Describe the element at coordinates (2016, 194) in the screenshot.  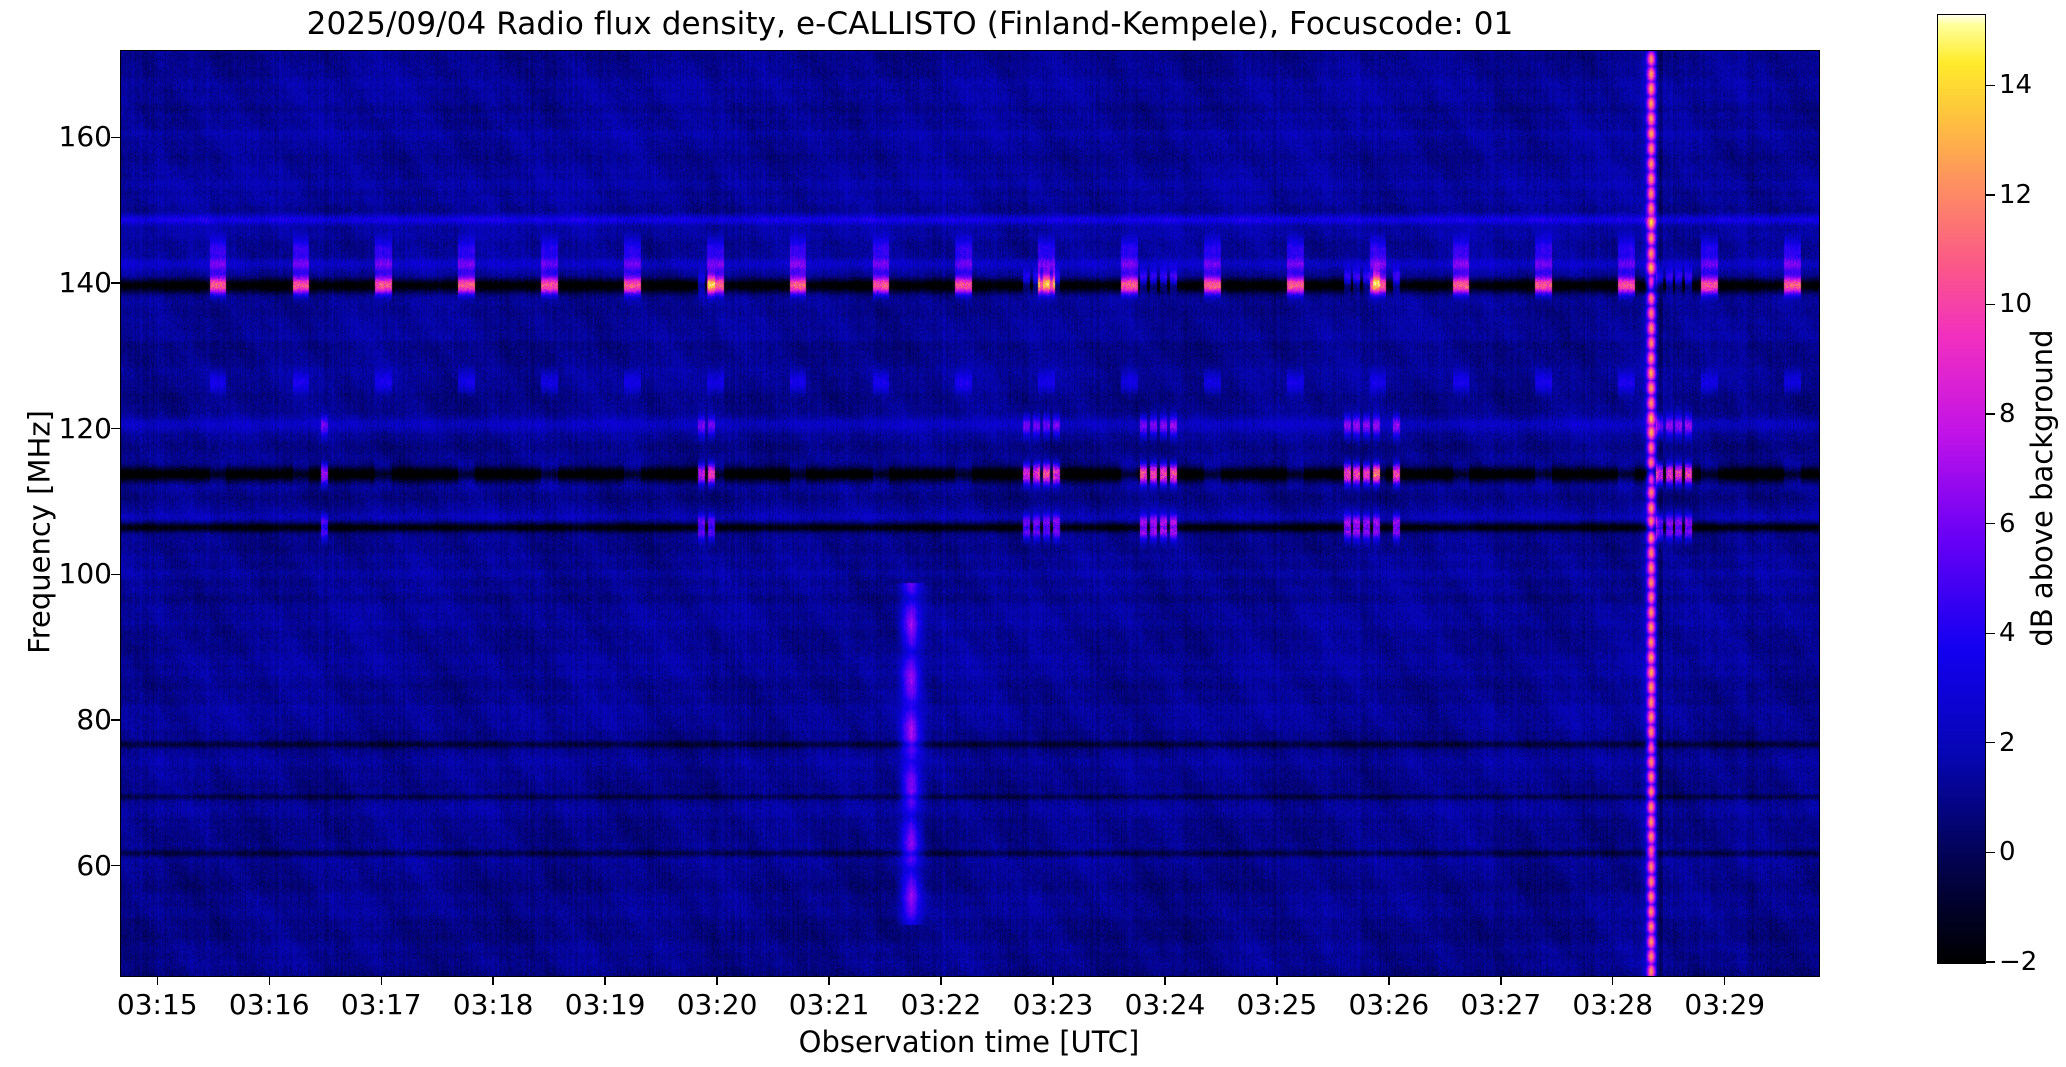
I see `colorbar-tick-label: 12` at that location.